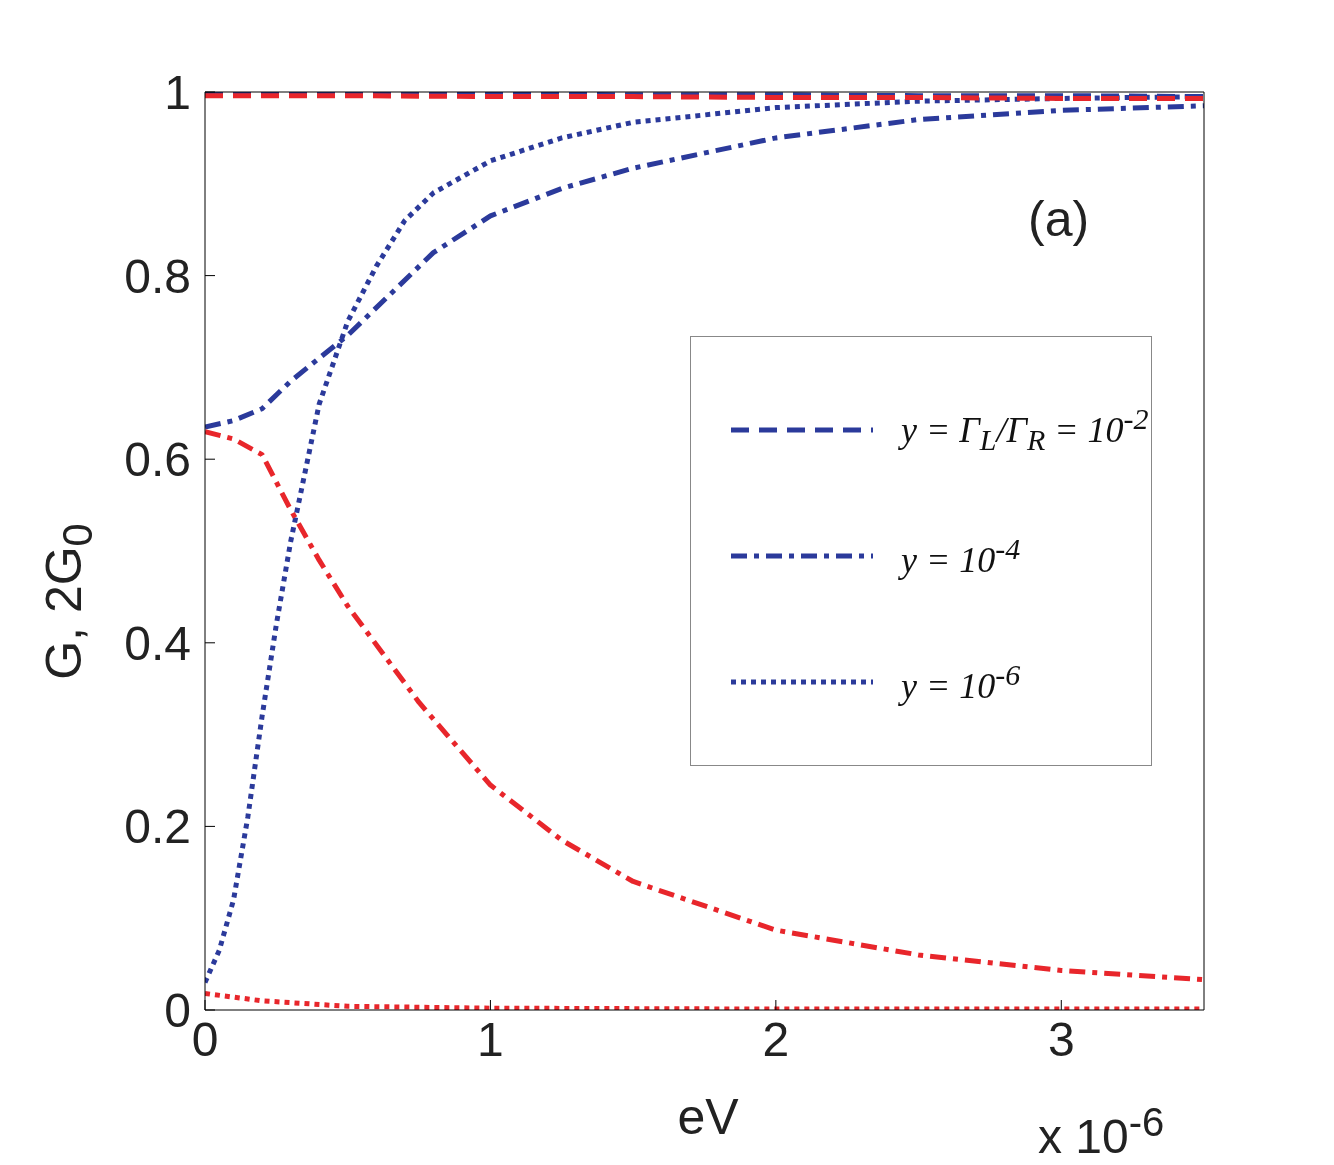 The image size is (1334, 1165). What do you see at coordinates (708, 1117) in the screenshot?
I see `x-axis-title: eV` at bounding box center [708, 1117].